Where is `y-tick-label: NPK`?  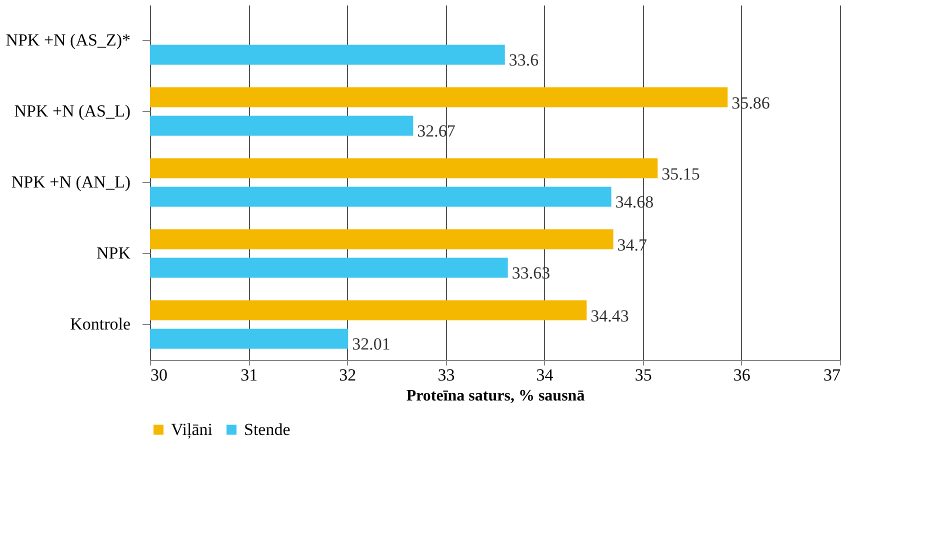
y-tick-label: NPK is located at coordinates (114, 253).